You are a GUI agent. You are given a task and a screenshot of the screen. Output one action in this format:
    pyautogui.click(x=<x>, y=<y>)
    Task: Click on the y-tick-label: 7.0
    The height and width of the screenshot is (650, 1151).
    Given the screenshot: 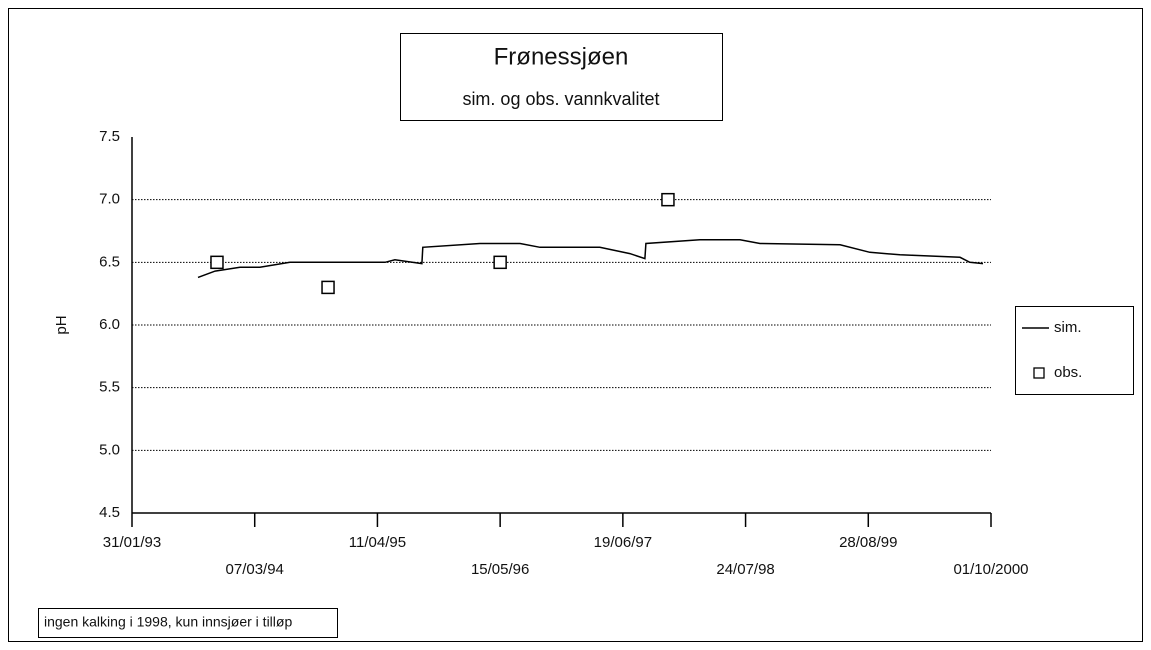 What is the action you would take?
    pyautogui.click(x=109, y=199)
    